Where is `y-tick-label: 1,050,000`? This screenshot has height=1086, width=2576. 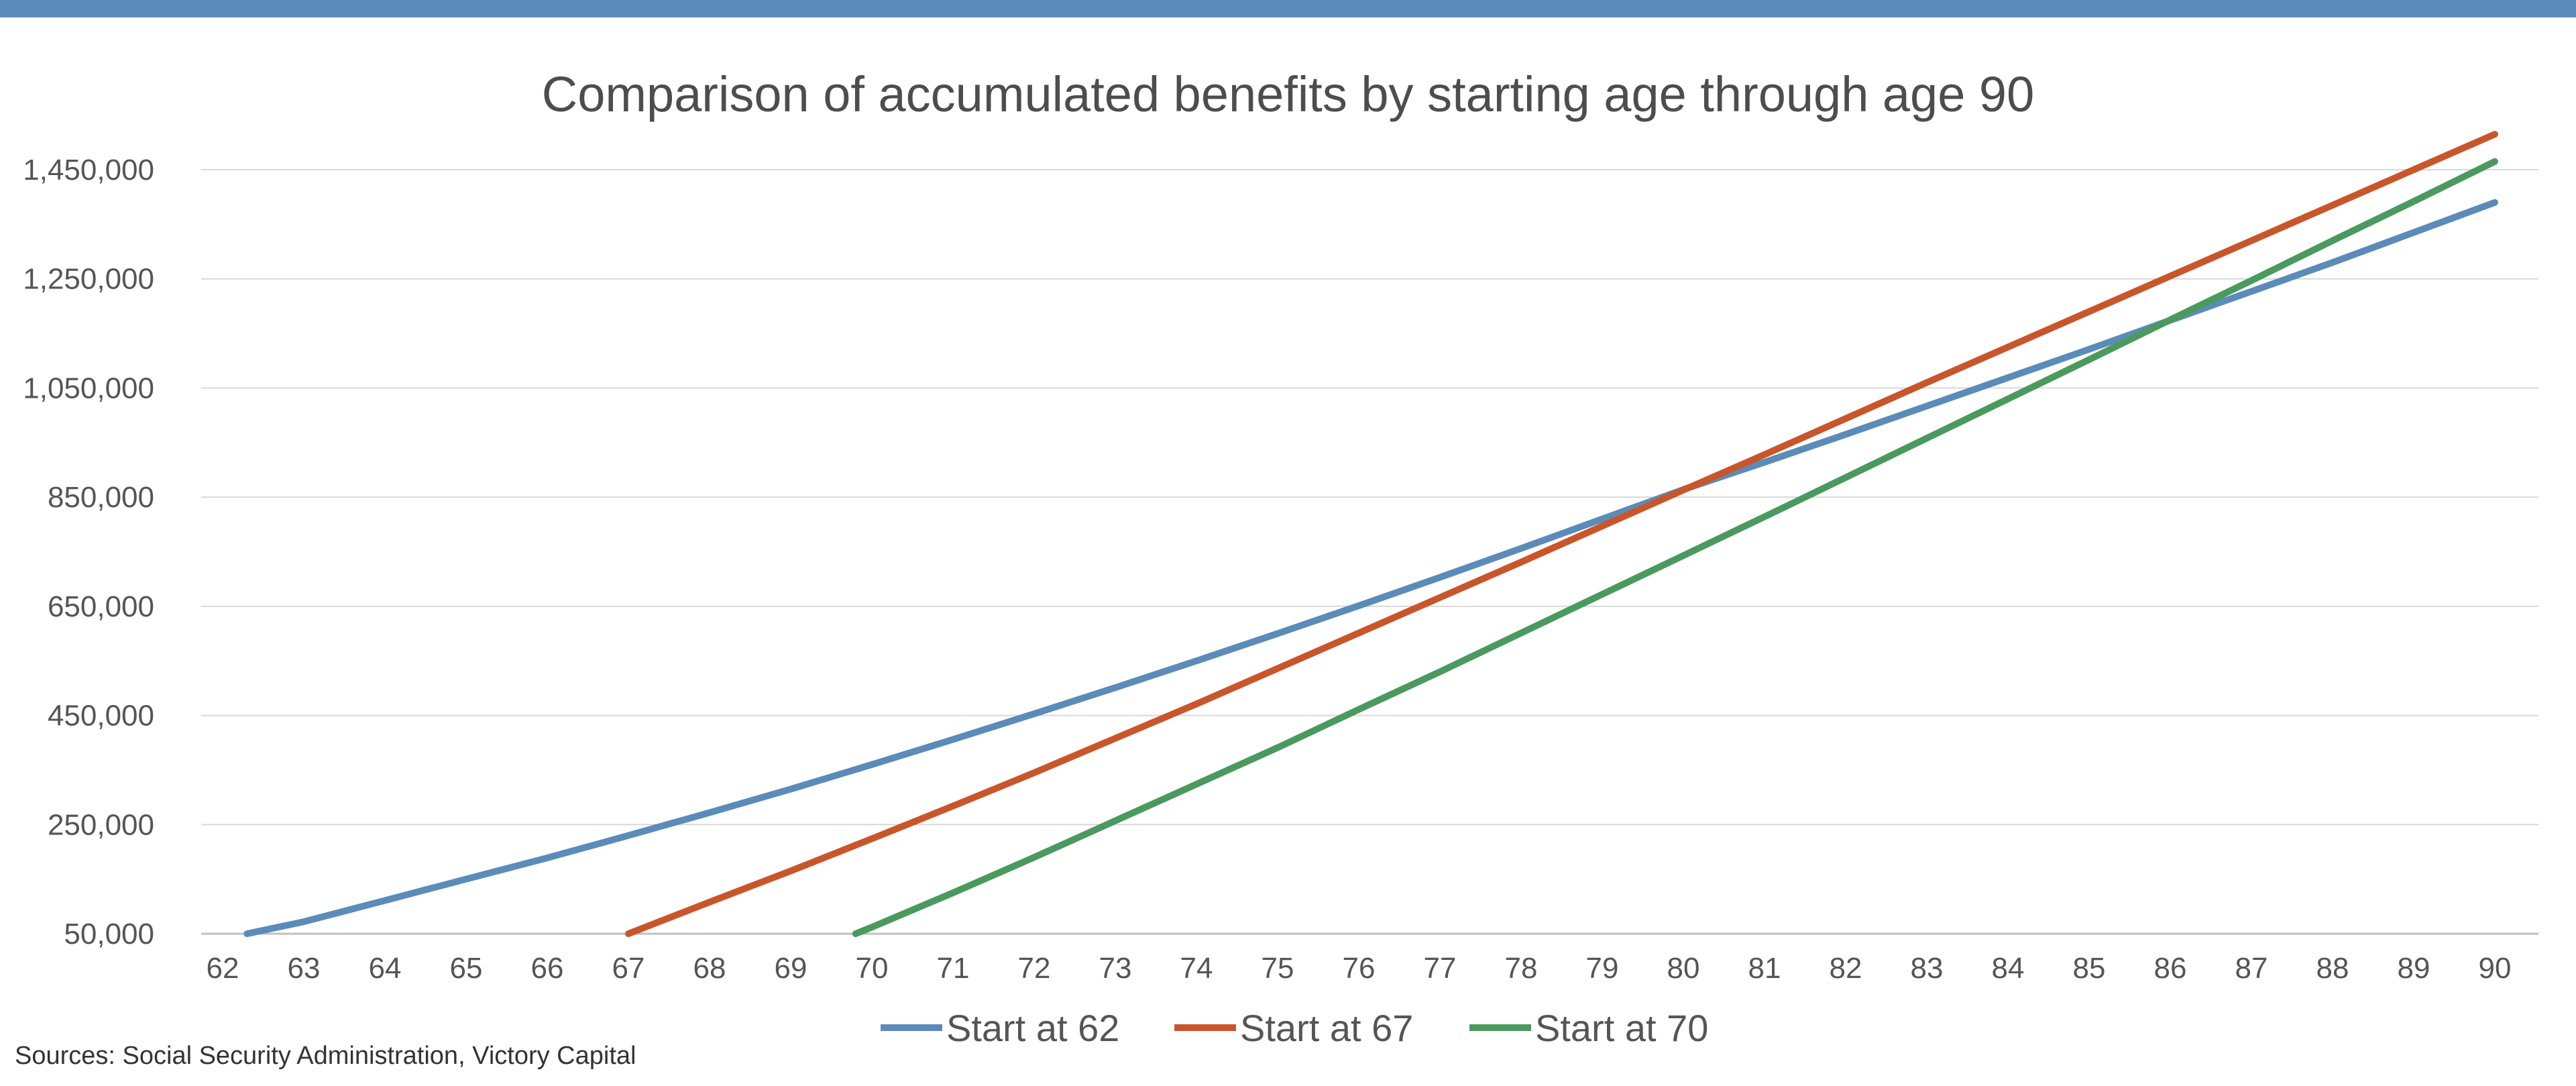
y-tick-label: 1,050,000 is located at coordinates (88, 388).